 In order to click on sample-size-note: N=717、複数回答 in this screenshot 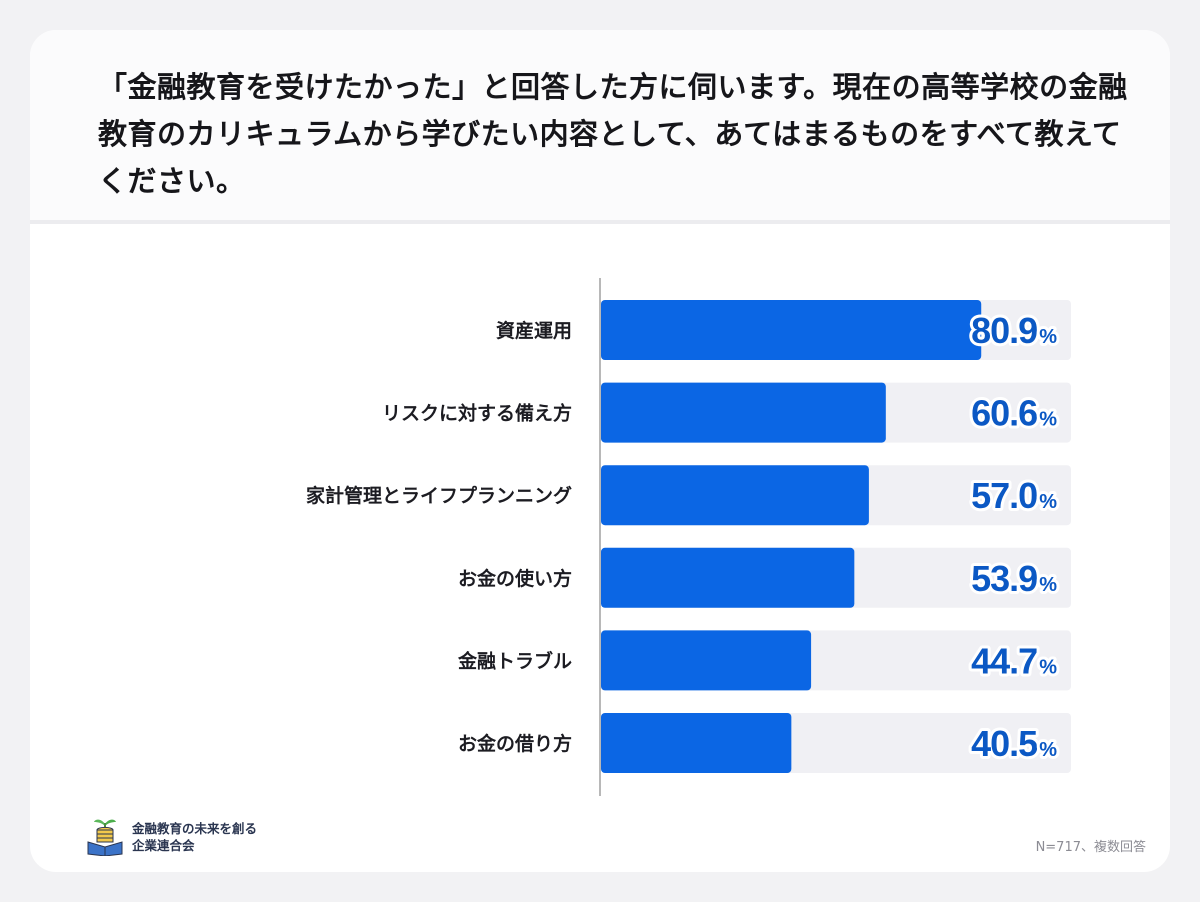, I will do `click(1090, 847)`.